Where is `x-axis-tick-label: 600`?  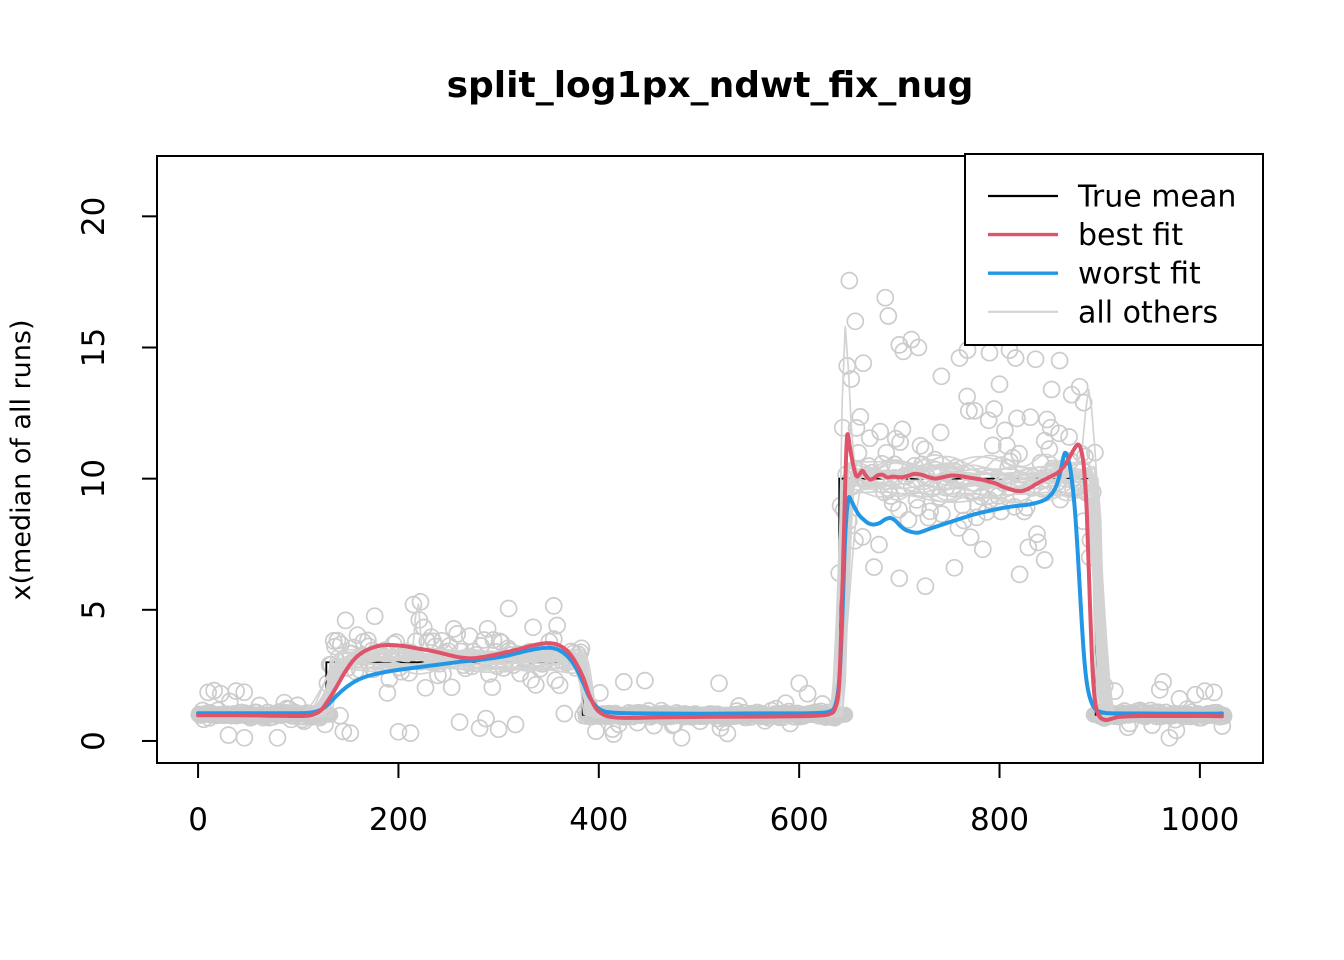
x-axis-tick-label: 600 is located at coordinates (799, 820).